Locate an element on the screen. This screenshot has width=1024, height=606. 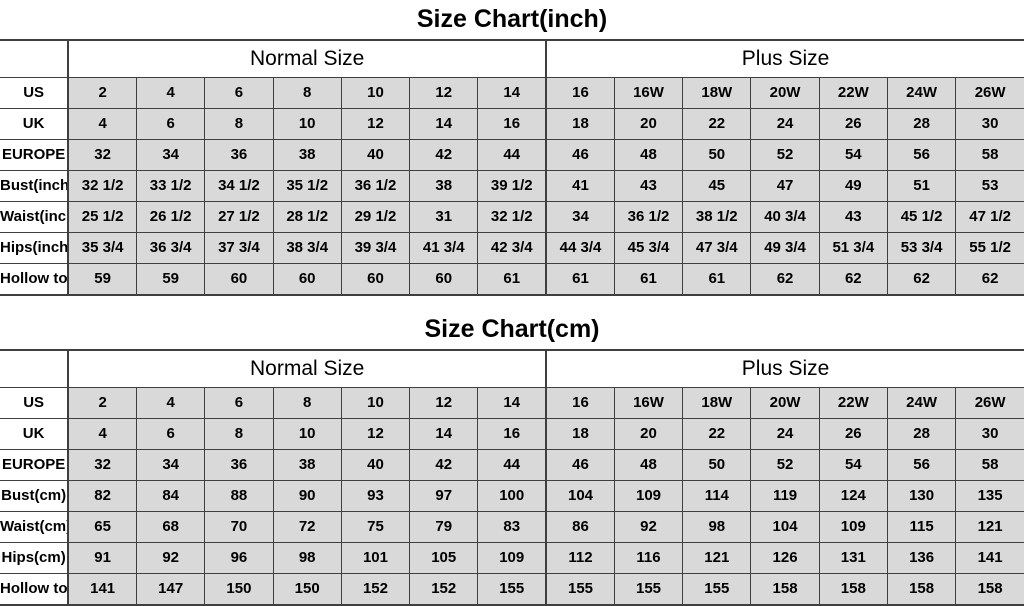
table-cell: 54 is located at coordinates (853, 465).